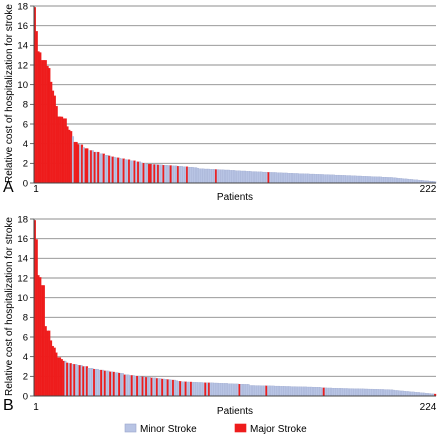 The image size is (440, 438). I want to click on x-end-label: 222, so click(428, 189).